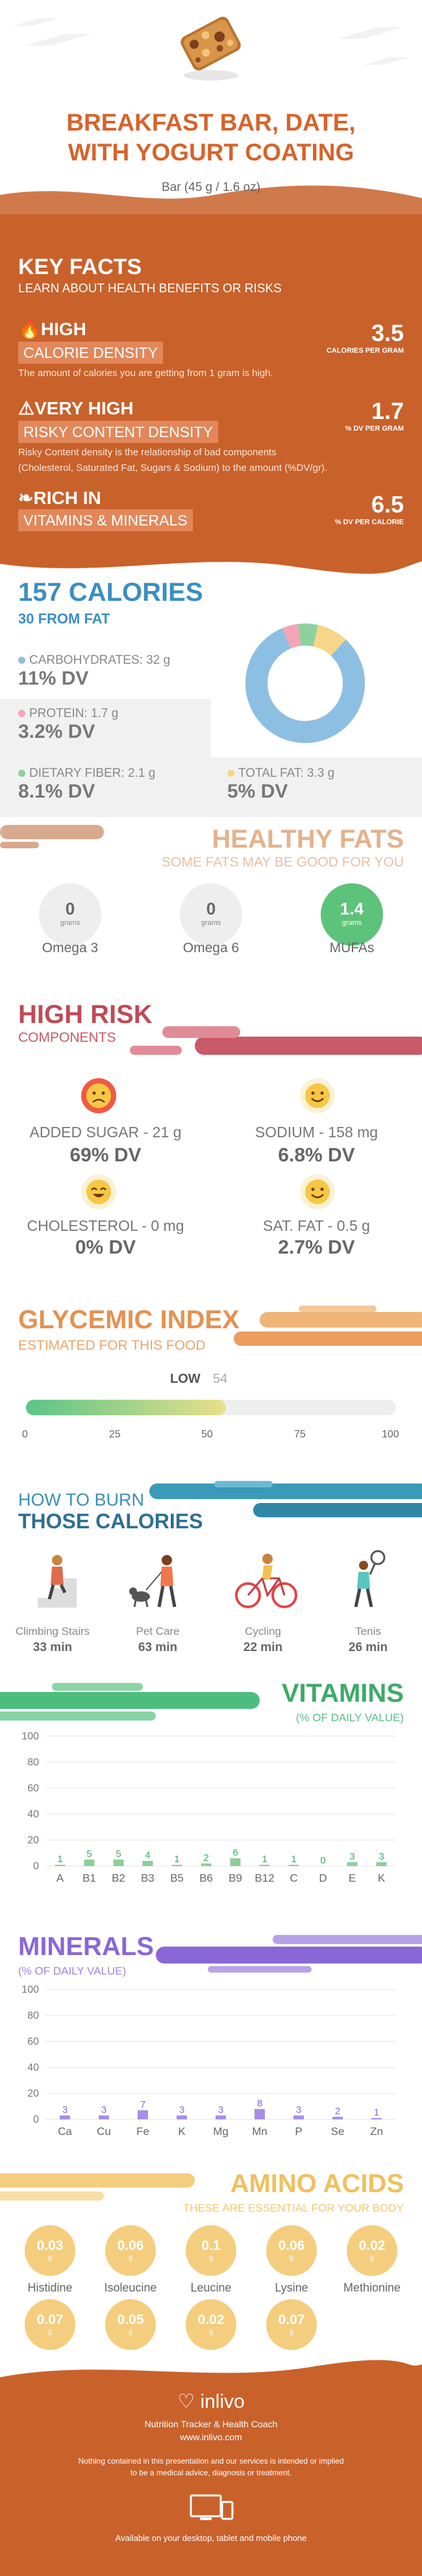 The height and width of the screenshot is (2576, 422). Describe the element at coordinates (323, 1878) in the screenshot. I see `vitamin-xtick: D` at that location.